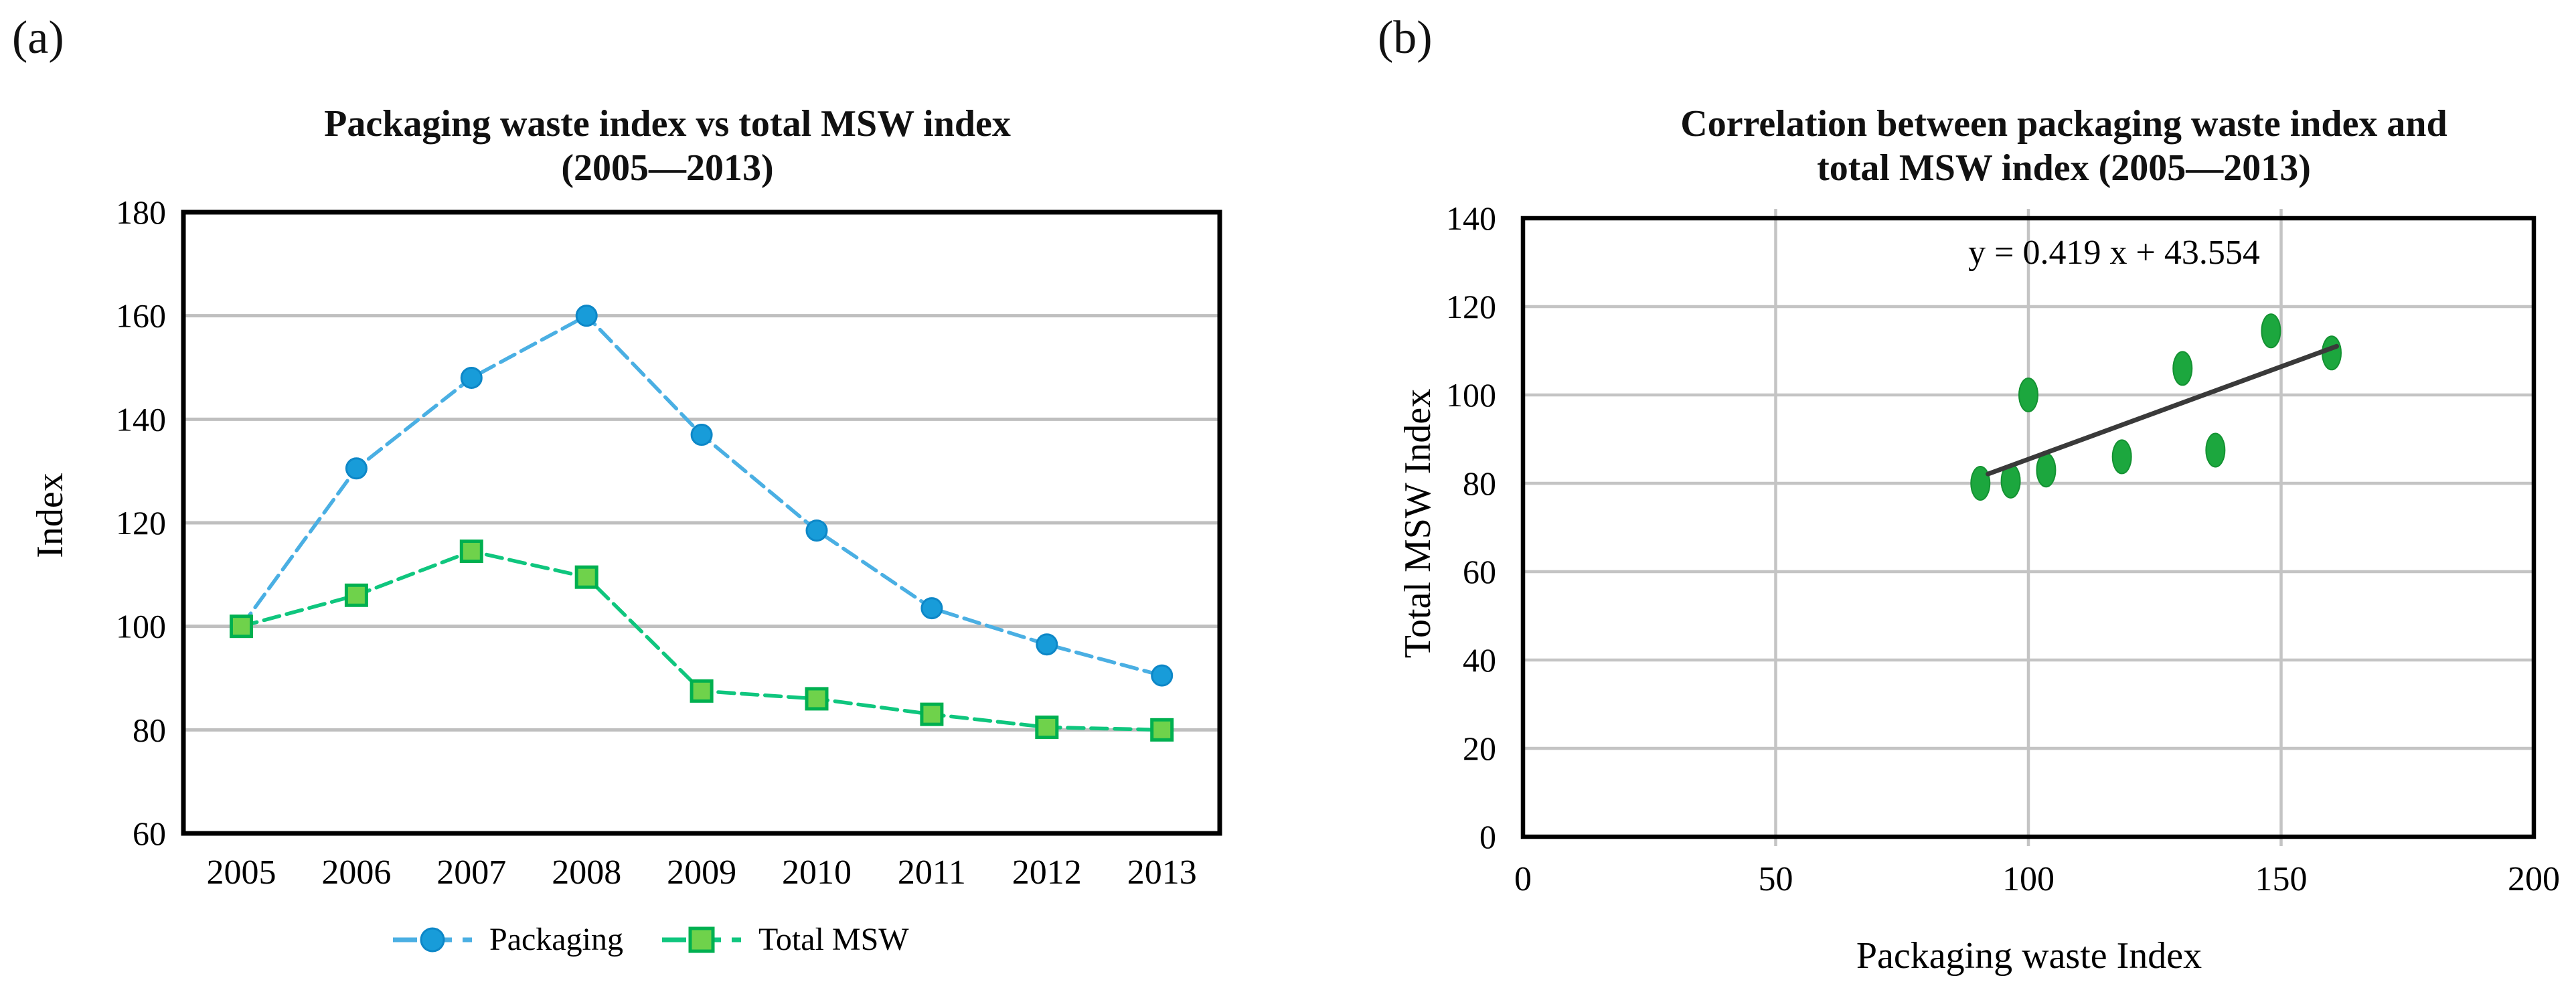 The width and height of the screenshot is (2576, 986). I want to click on legend-item-packaging: Packaging, so click(508, 940).